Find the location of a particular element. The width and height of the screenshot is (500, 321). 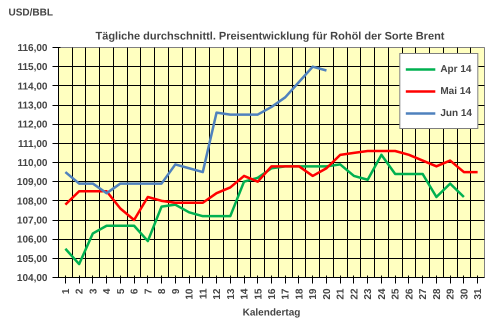

x-tick-label: 26 is located at coordinates (410, 294).